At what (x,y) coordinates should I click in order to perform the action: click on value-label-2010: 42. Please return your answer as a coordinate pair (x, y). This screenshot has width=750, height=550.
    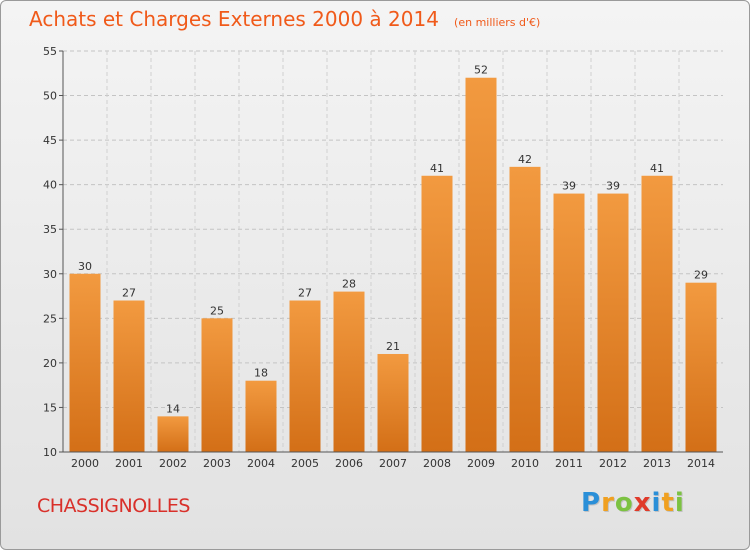
    Looking at the image, I should click on (525, 159).